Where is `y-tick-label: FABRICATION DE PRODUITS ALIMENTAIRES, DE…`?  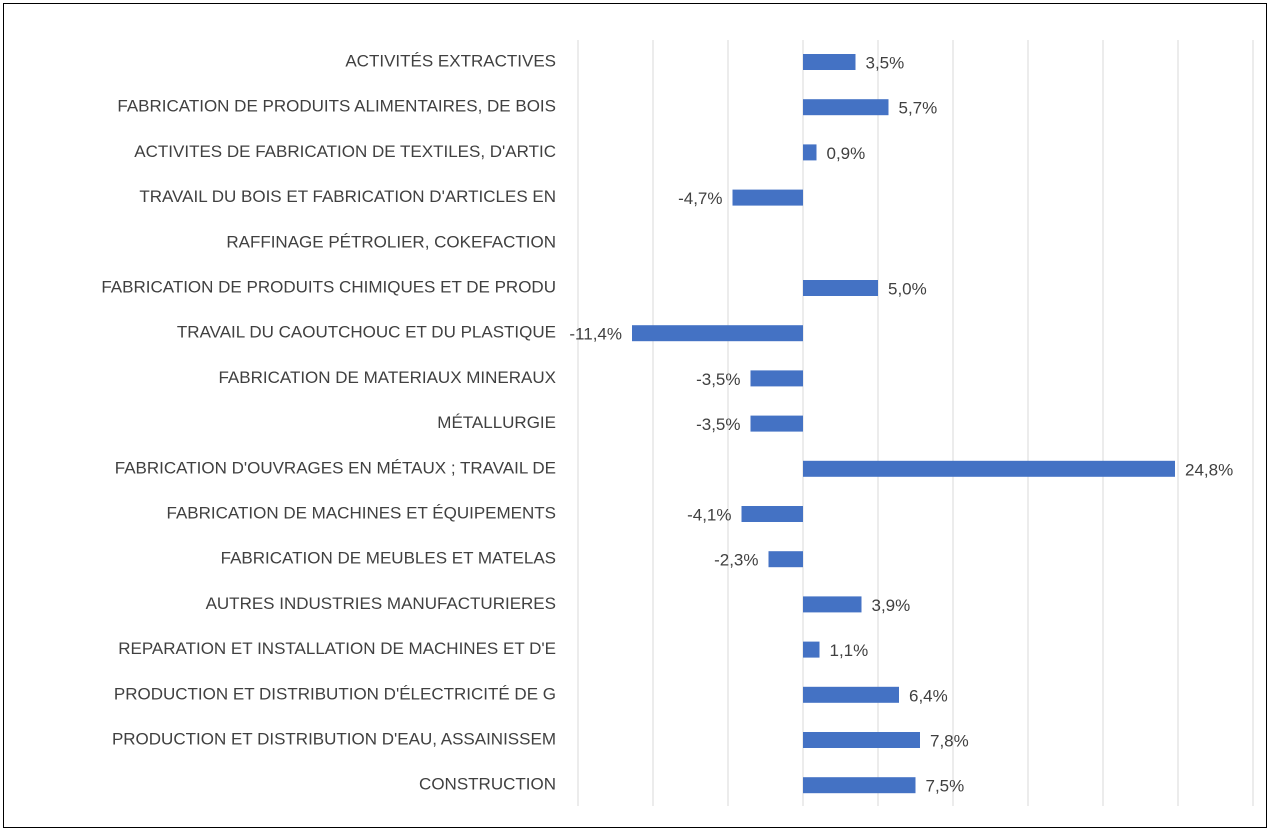 y-tick-label: FABRICATION DE PRODUITS ALIMENTAIRES, DE… is located at coordinates (336, 106).